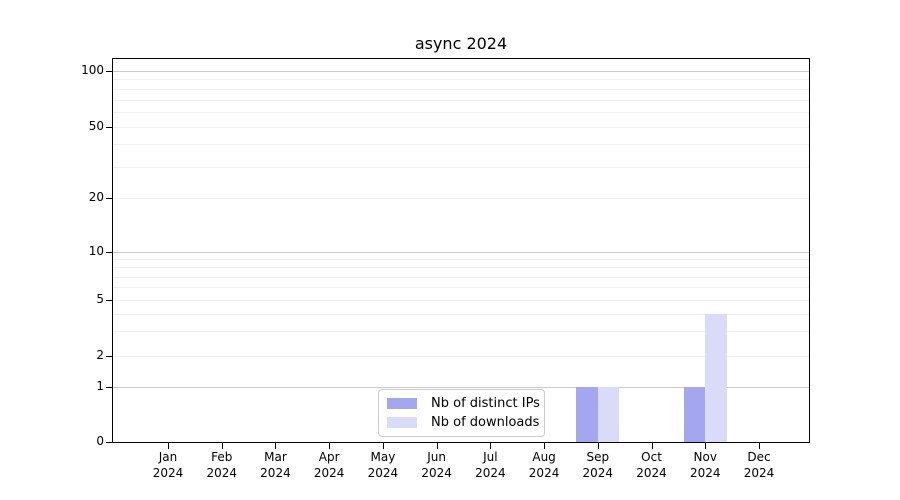  Describe the element at coordinates (275, 465) in the screenshot. I see `x-tick-label: Mar 2024` at that location.